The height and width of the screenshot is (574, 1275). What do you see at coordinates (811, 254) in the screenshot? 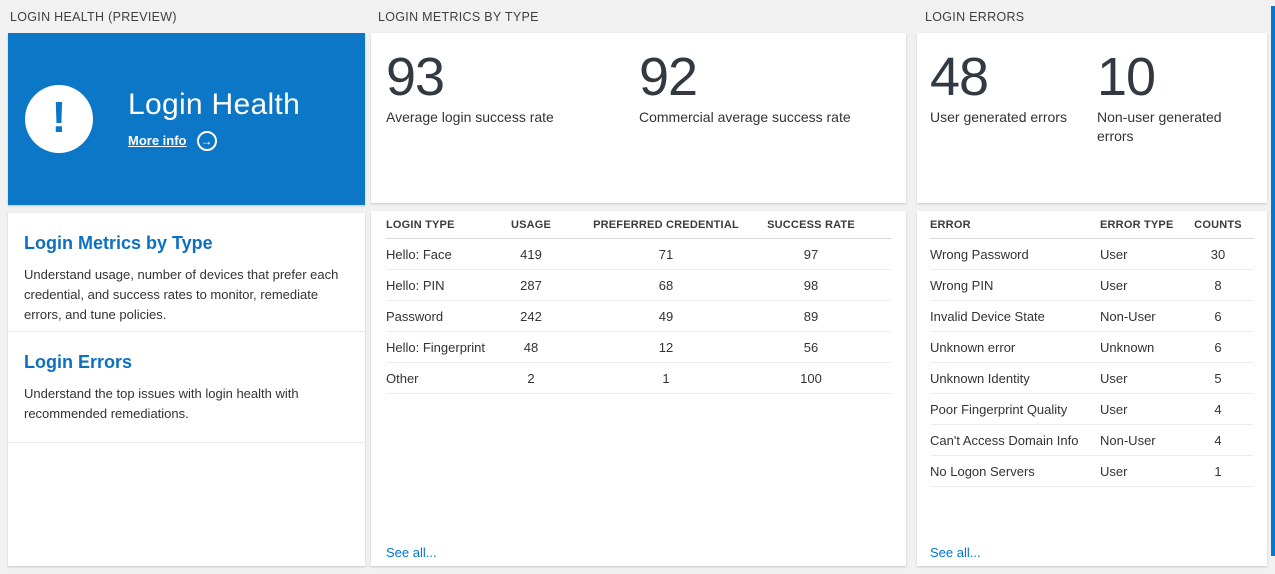
I see `cell: 97` at bounding box center [811, 254].